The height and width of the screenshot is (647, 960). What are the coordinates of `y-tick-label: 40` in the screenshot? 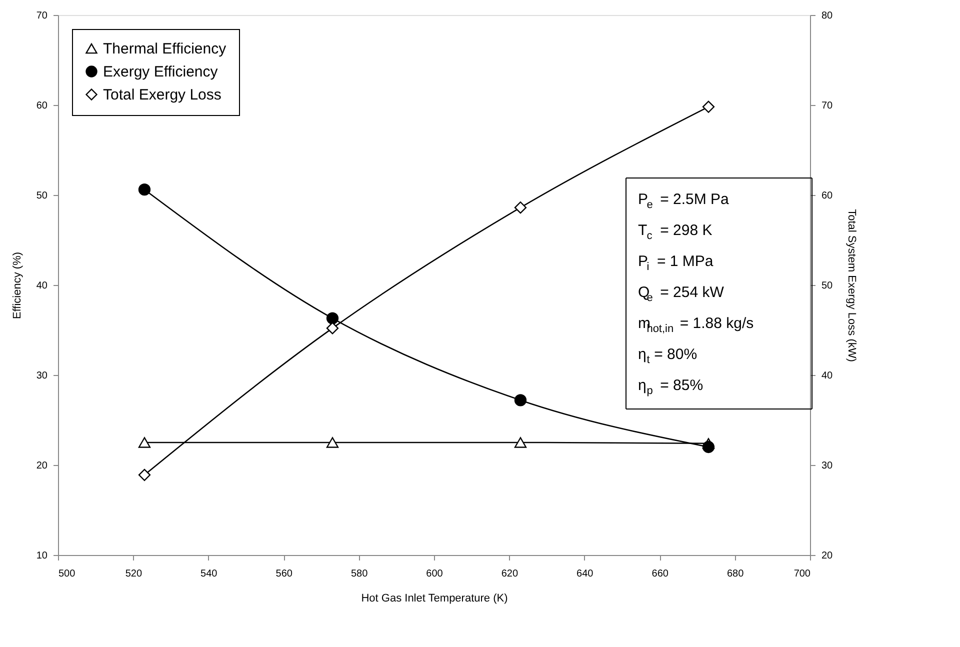 It's located at (42, 286).